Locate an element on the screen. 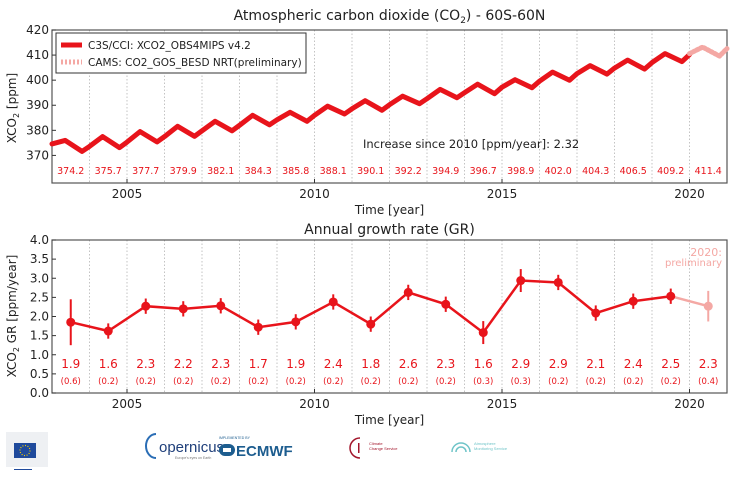 Image resolution: width=743 pixels, height=483 pixels. annual-mean-label: 406.5 is located at coordinates (633, 171).